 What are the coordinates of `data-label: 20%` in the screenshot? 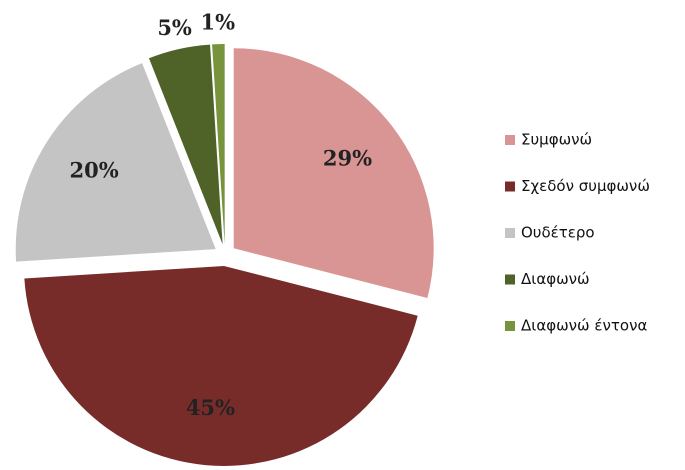 It's located at (94, 169).